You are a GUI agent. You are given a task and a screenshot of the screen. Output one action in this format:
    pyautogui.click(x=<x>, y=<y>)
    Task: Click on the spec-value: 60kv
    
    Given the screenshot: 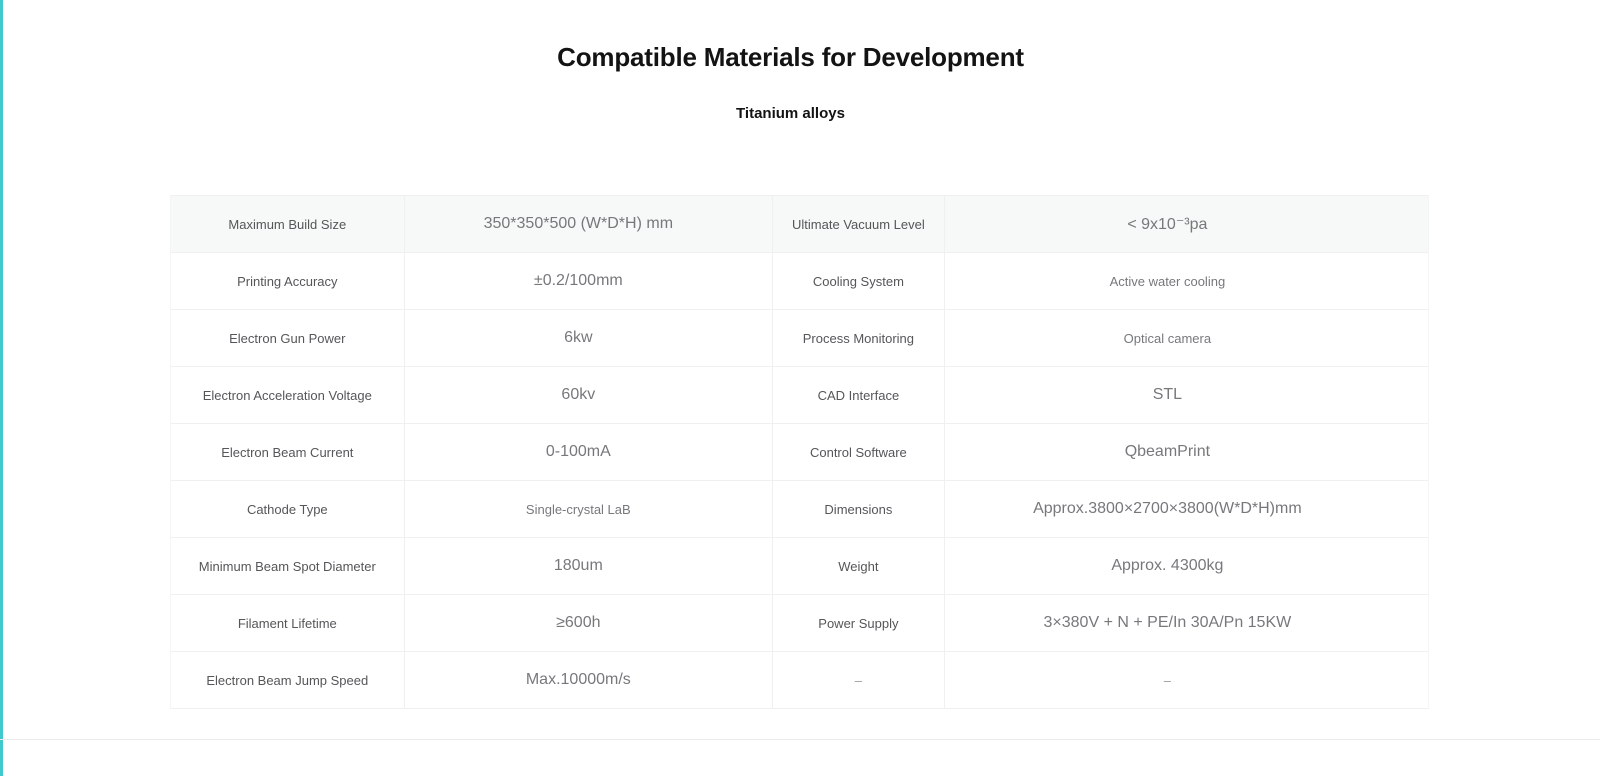 What is the action you would take?
    pyautogui.click(x=578, y=394)
    